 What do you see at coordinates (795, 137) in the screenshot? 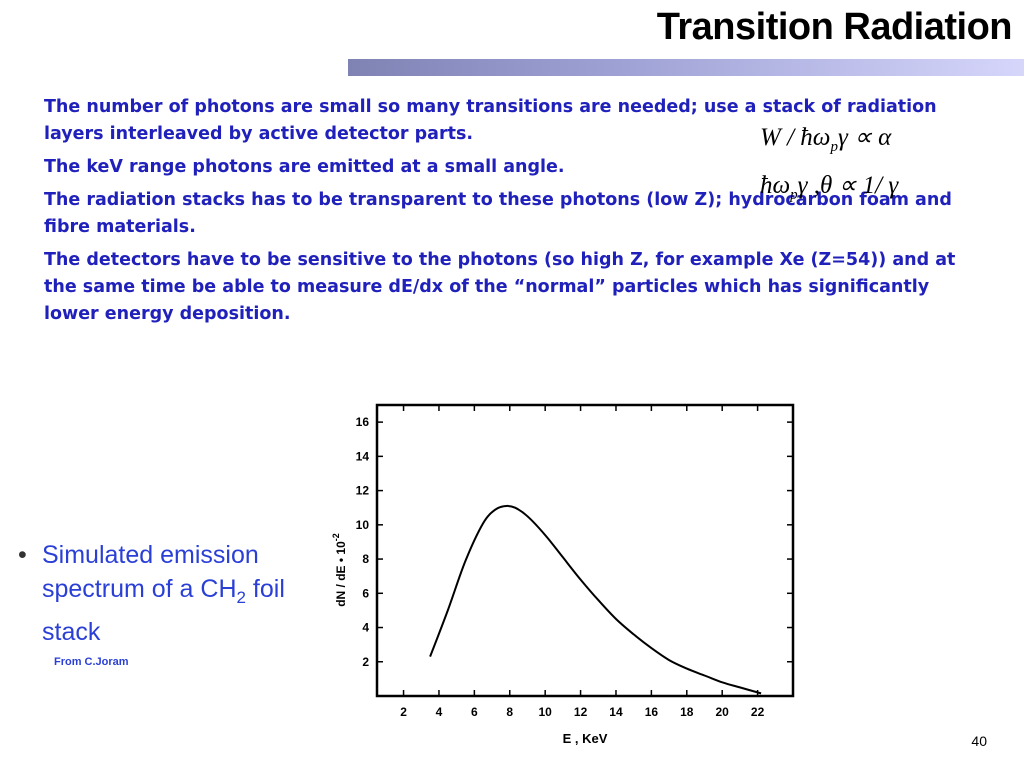
I see `formula-yield-main: W / ħω` at bounding box center [795, 137].